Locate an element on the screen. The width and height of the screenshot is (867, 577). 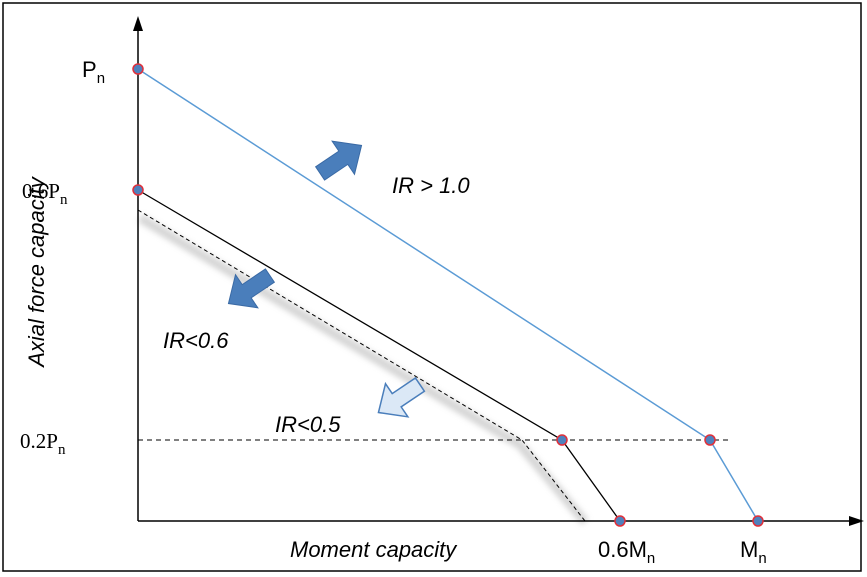
point-mn is located at coordinates (758, 521).